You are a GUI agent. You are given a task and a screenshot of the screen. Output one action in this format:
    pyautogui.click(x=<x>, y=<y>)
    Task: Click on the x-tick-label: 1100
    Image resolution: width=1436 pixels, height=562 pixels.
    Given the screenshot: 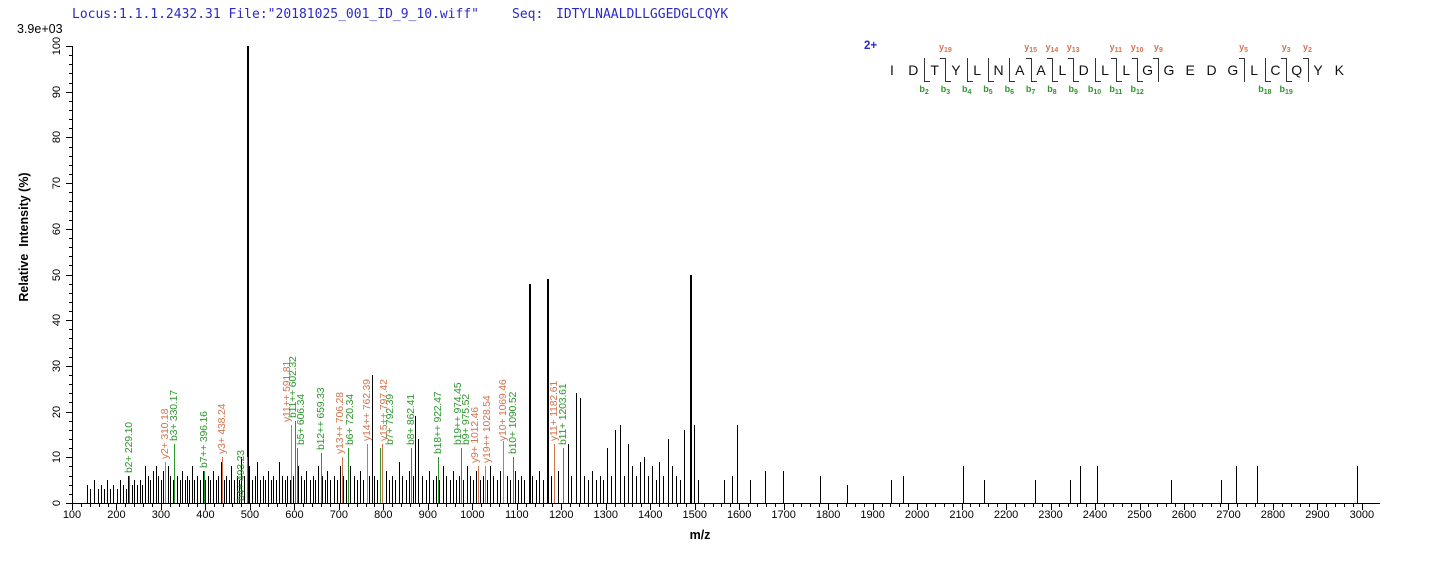 What is the action you would take?
    pyautogui.click(x=516, y=515)
    